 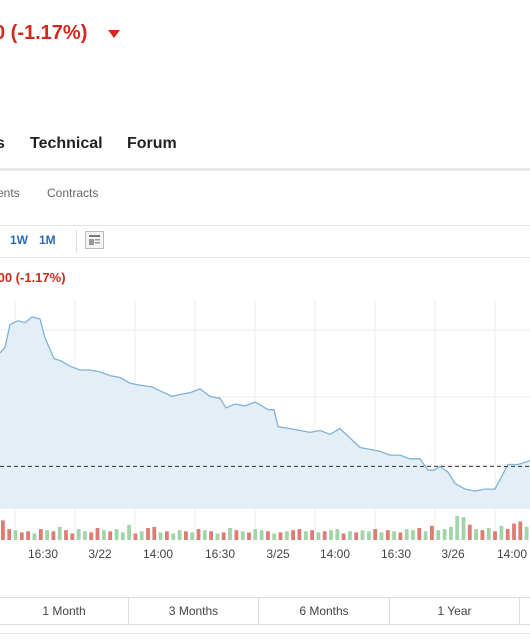 What do you see at coordinates (19, 240) in the screenshot?
I see `range-1w-button: 1W` at bounding box center [19, 240].